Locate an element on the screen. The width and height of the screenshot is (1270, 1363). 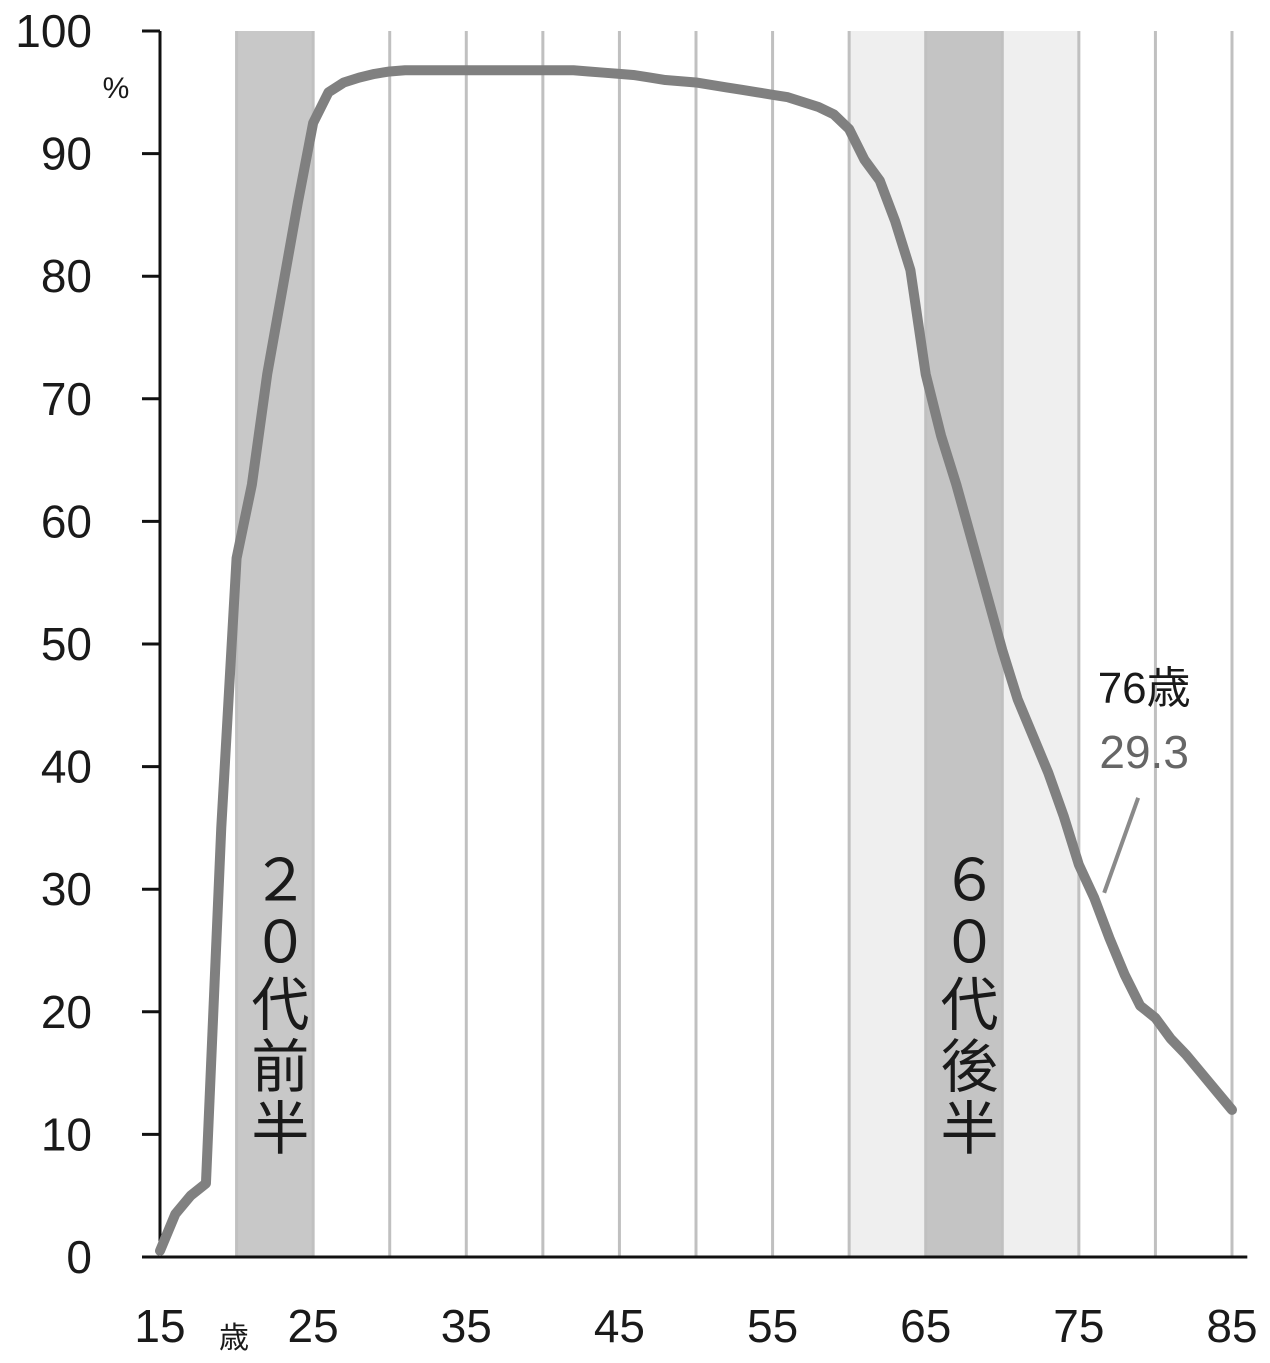
x-tick-label: 15 is located at coordinates (159, 1326).